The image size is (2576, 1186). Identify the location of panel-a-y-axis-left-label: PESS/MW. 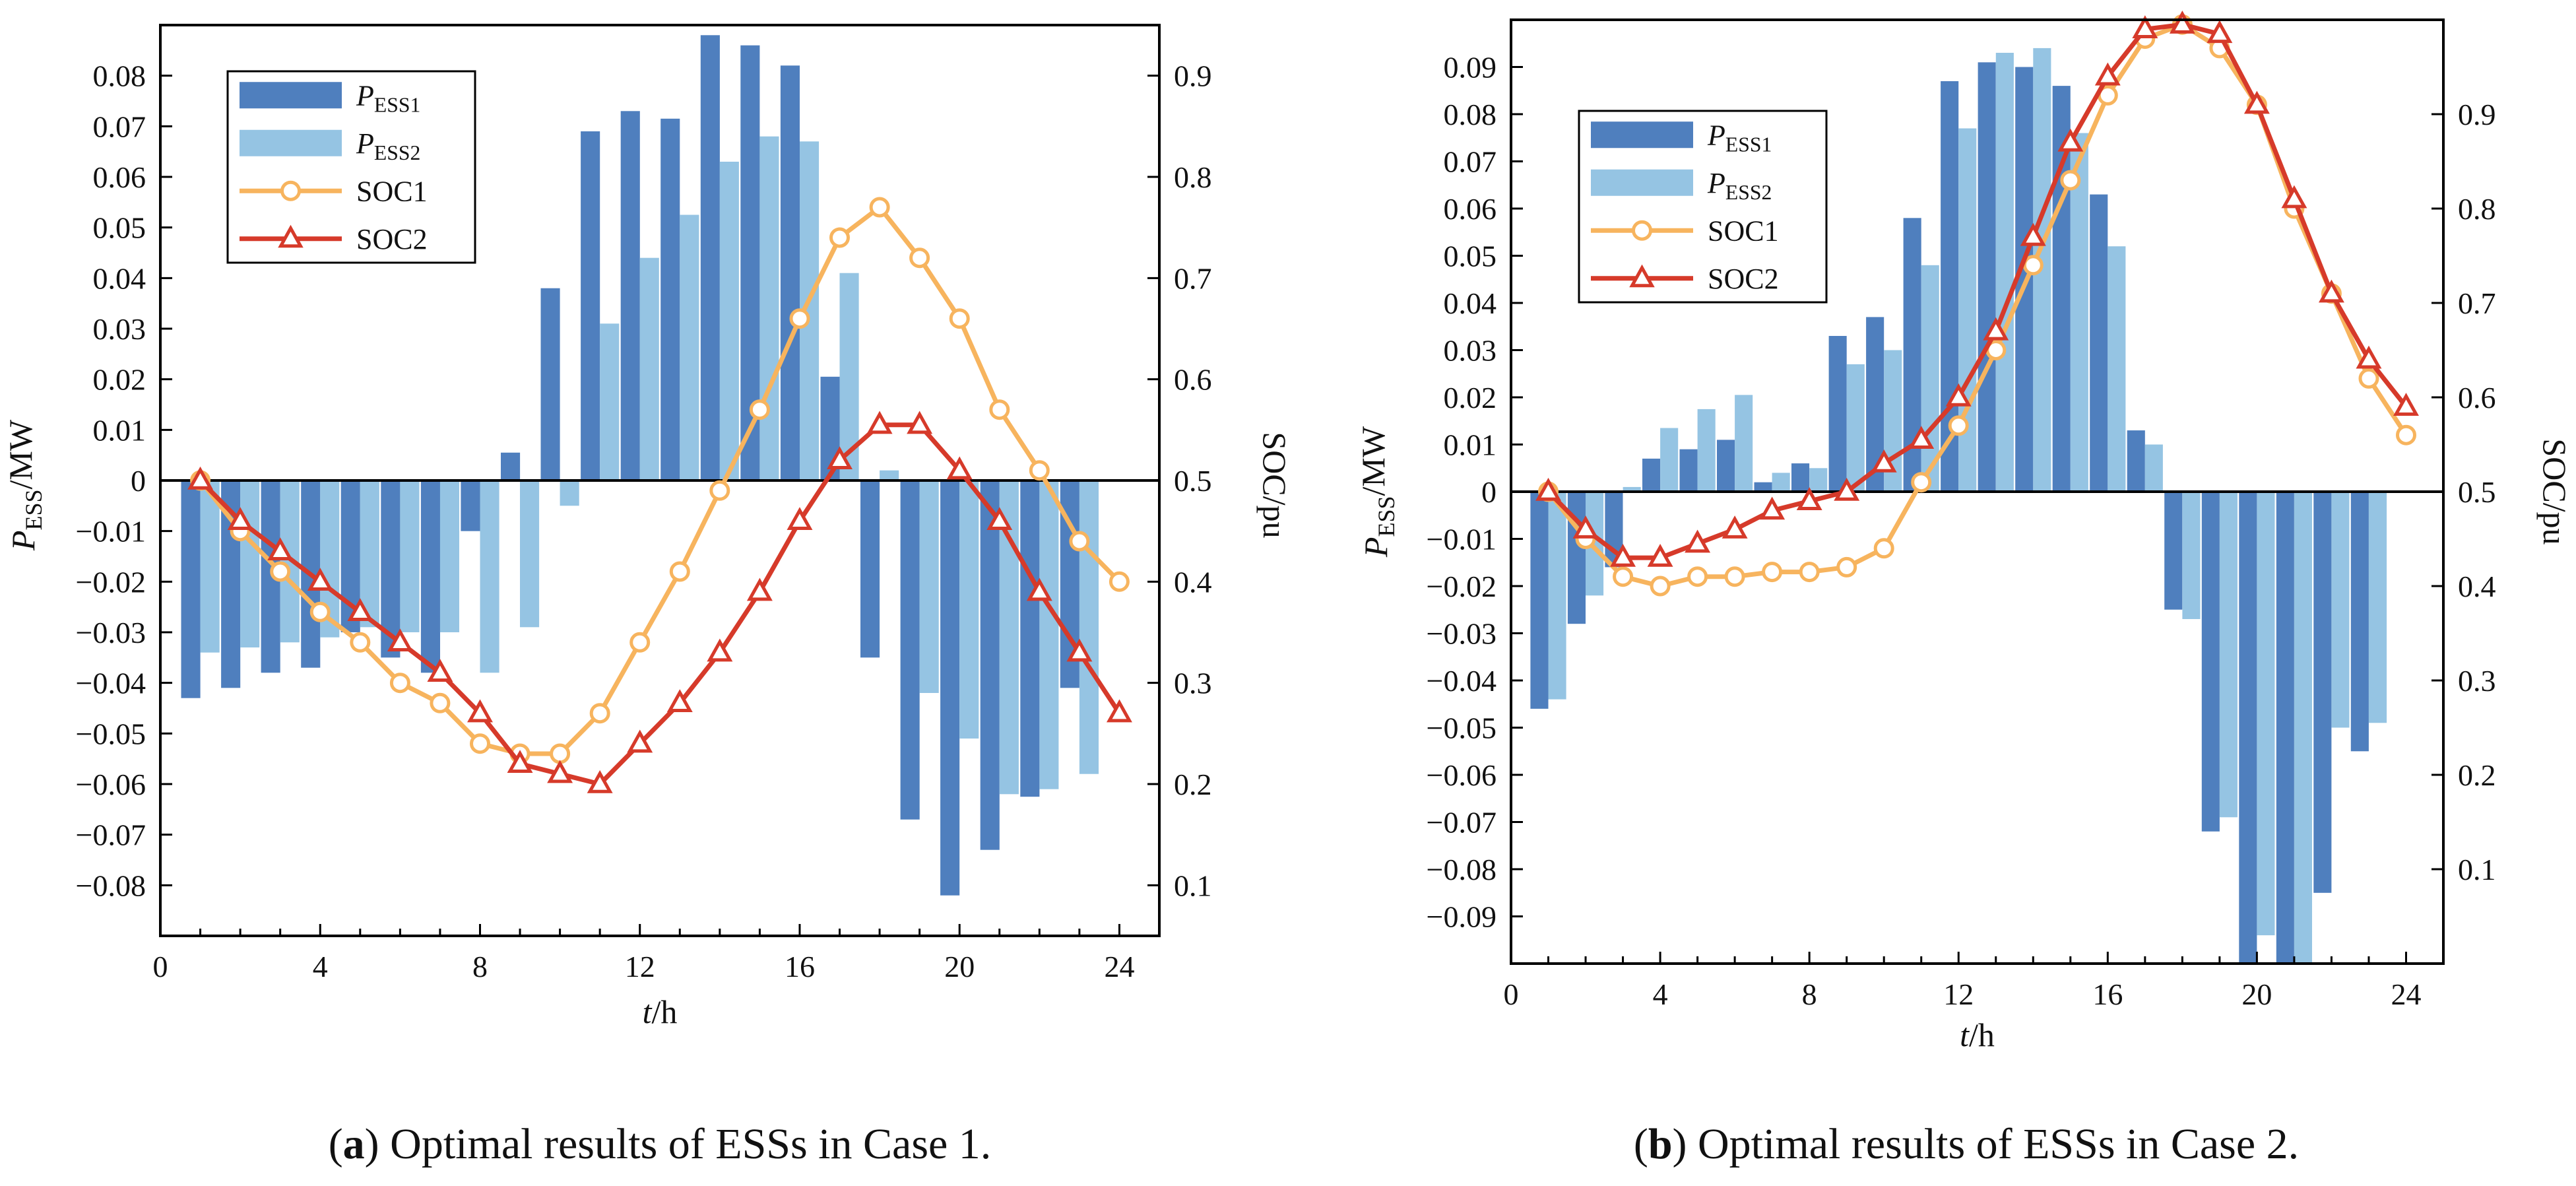
(24, 485).